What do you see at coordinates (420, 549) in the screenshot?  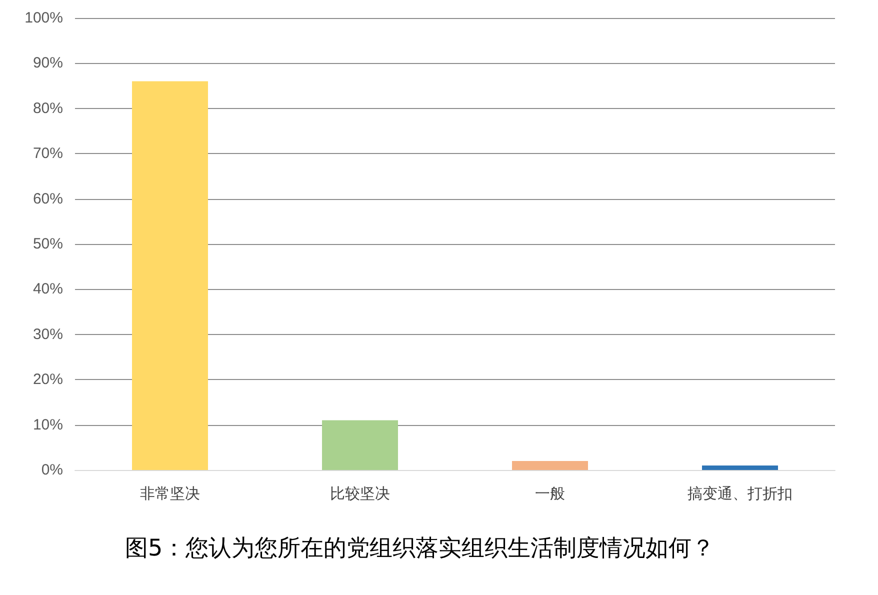 I see `text: 图5：您认为您所在的党组织落实组织生活制度情况如何？` at bounding box center [420, 549].